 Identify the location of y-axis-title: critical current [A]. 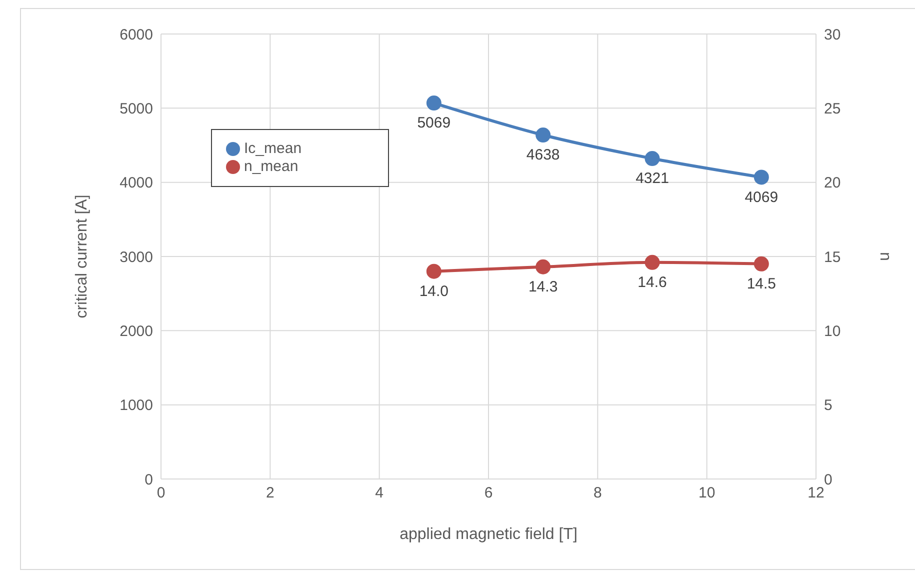
(82, 256).